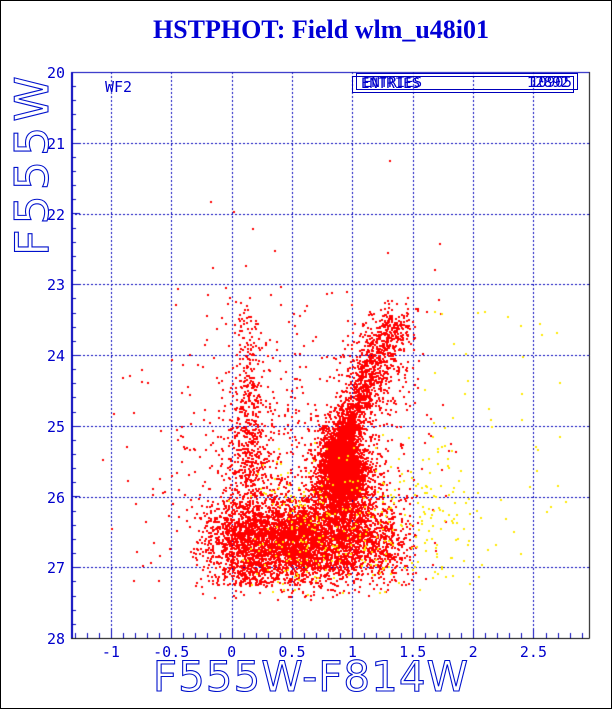 This screenshot has width=612, height=709. Describe the element at coordinates (352, 652) in the screenshot. I see `x-tick-label: 1` at that location.